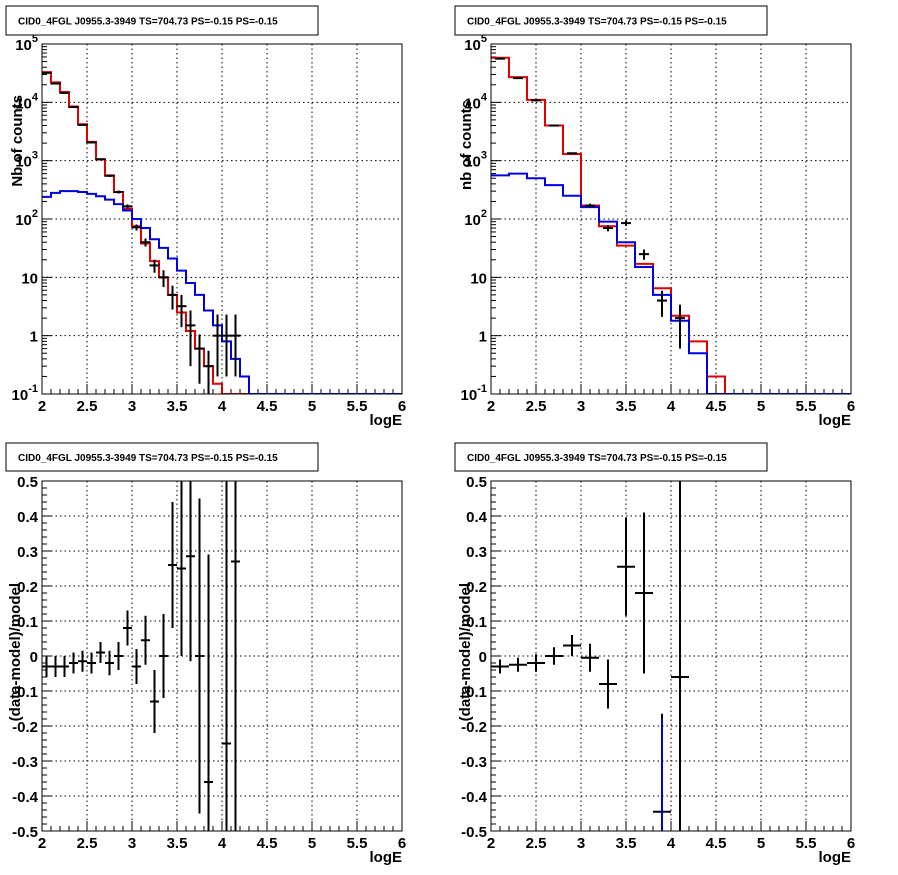  I want to click on y-tick-label: 0.5, so click(27, 482).